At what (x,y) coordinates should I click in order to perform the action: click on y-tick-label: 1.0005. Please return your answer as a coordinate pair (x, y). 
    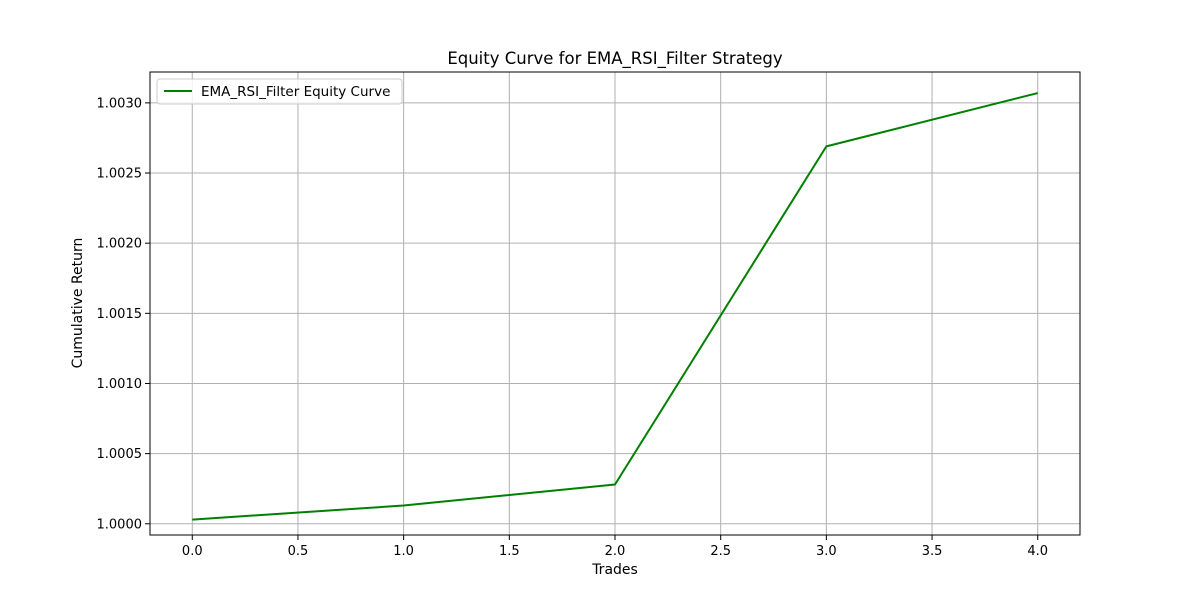
    Looking at the image, I should click on (120, 454).